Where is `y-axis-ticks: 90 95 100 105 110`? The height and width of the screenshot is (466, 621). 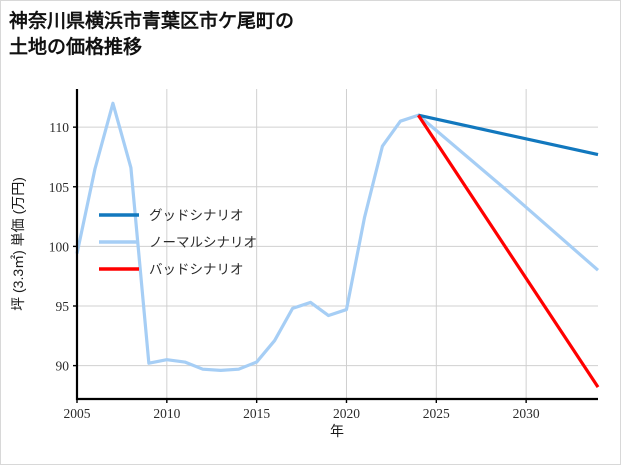
y-axis-ticks: 90 95 100 105 110 is located at coordinates (63, 247).